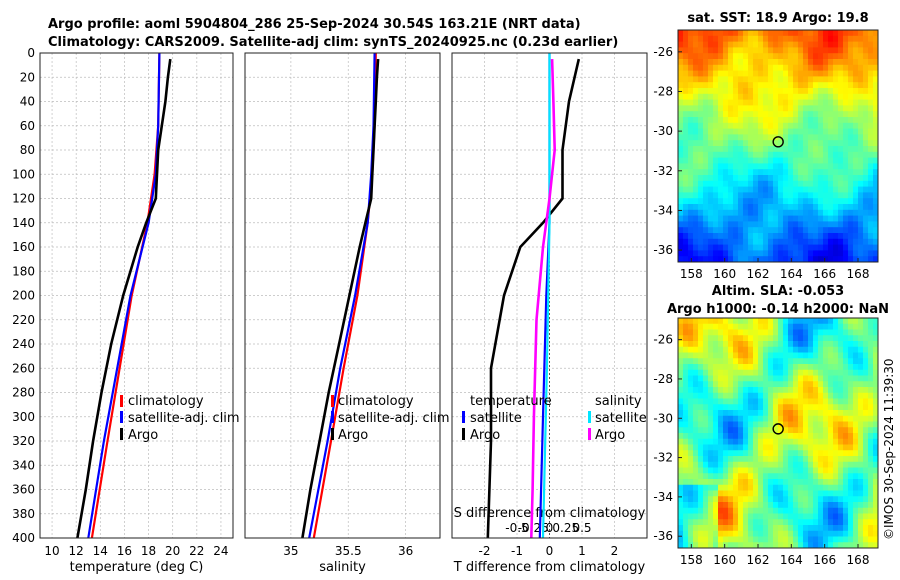 This screenshot has width=900, height=580. I want to click on legend-label-satellite: satellite-adj. clim, so click(184, 418).